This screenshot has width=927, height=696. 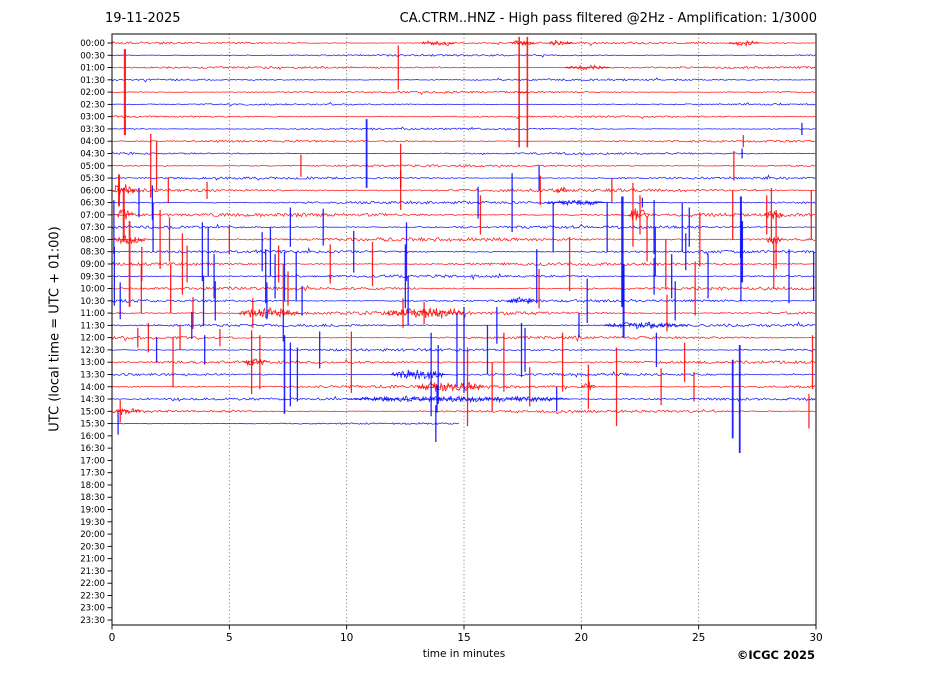 What do you see at coordinates (464, 215) in the screenshot?
I see `trace-row-07:00` at bounding box center [464, 215].